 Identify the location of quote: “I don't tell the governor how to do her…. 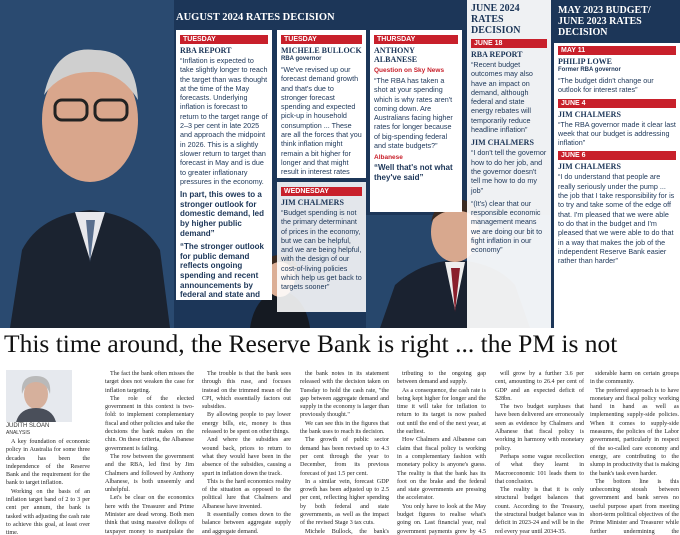
(509, 171).